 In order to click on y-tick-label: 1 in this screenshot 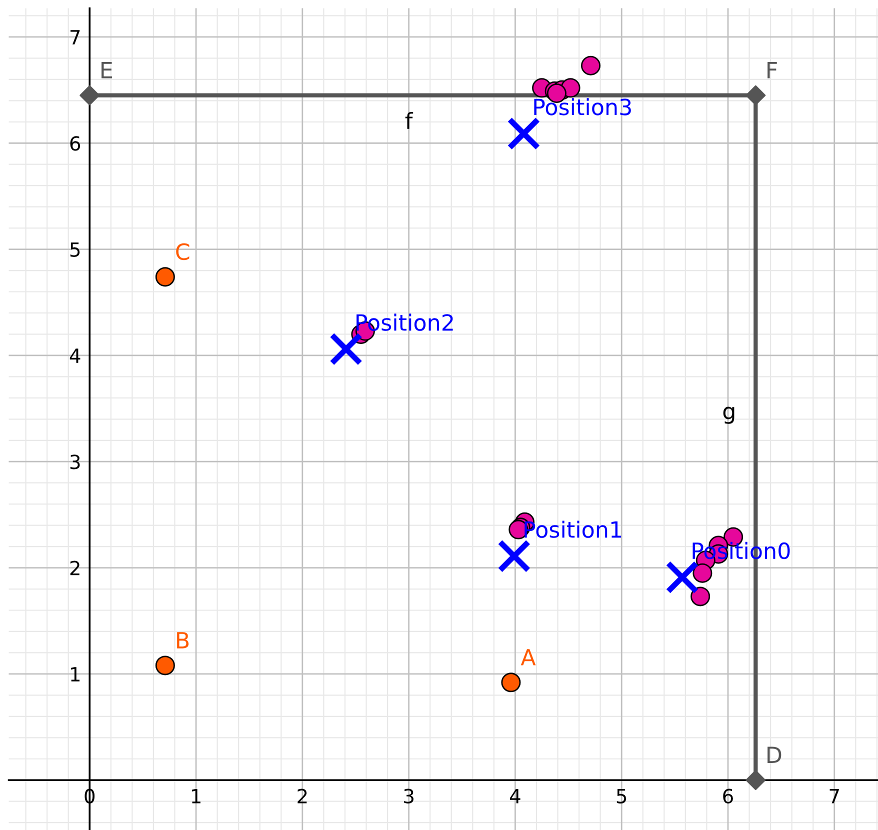, I will do `click(75, 674)`.